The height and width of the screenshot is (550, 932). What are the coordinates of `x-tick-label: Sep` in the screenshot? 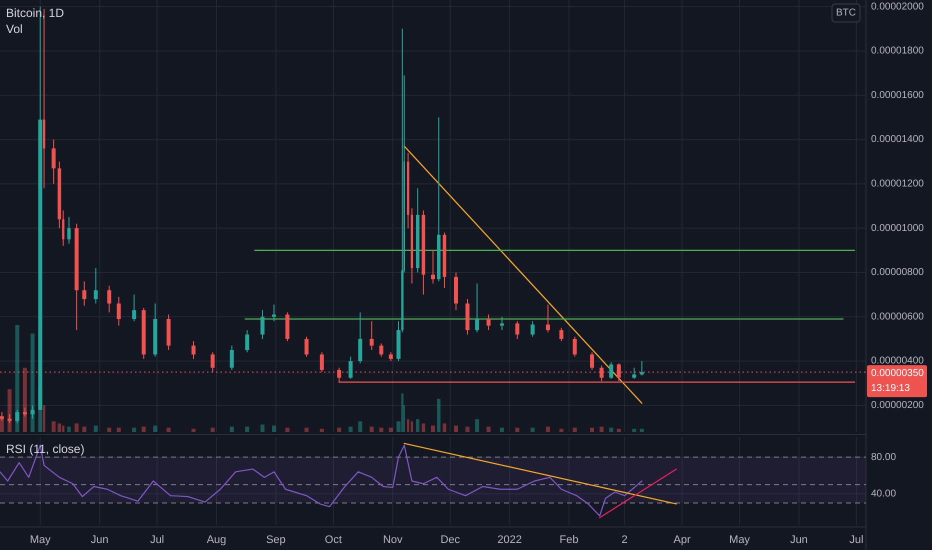 It's located at (276, 540).